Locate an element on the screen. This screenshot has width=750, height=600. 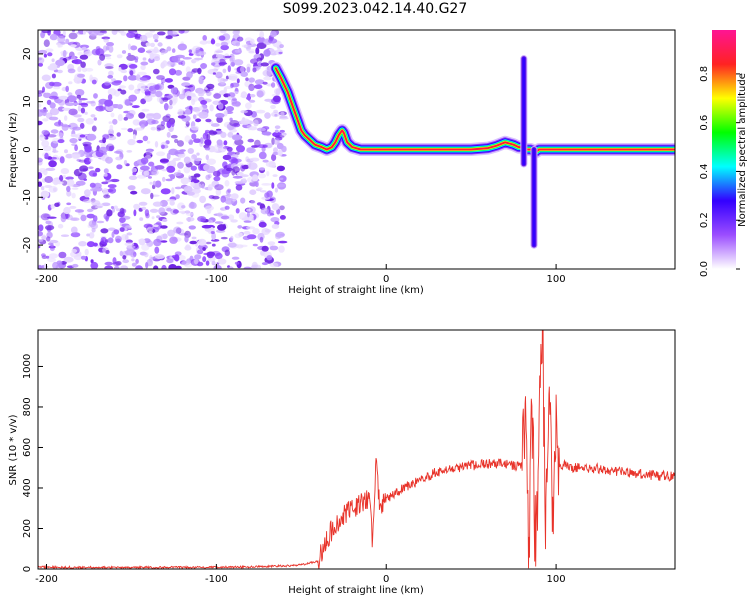
colorbar-tick-label: 0.8 is located at coordinates (704, 74).